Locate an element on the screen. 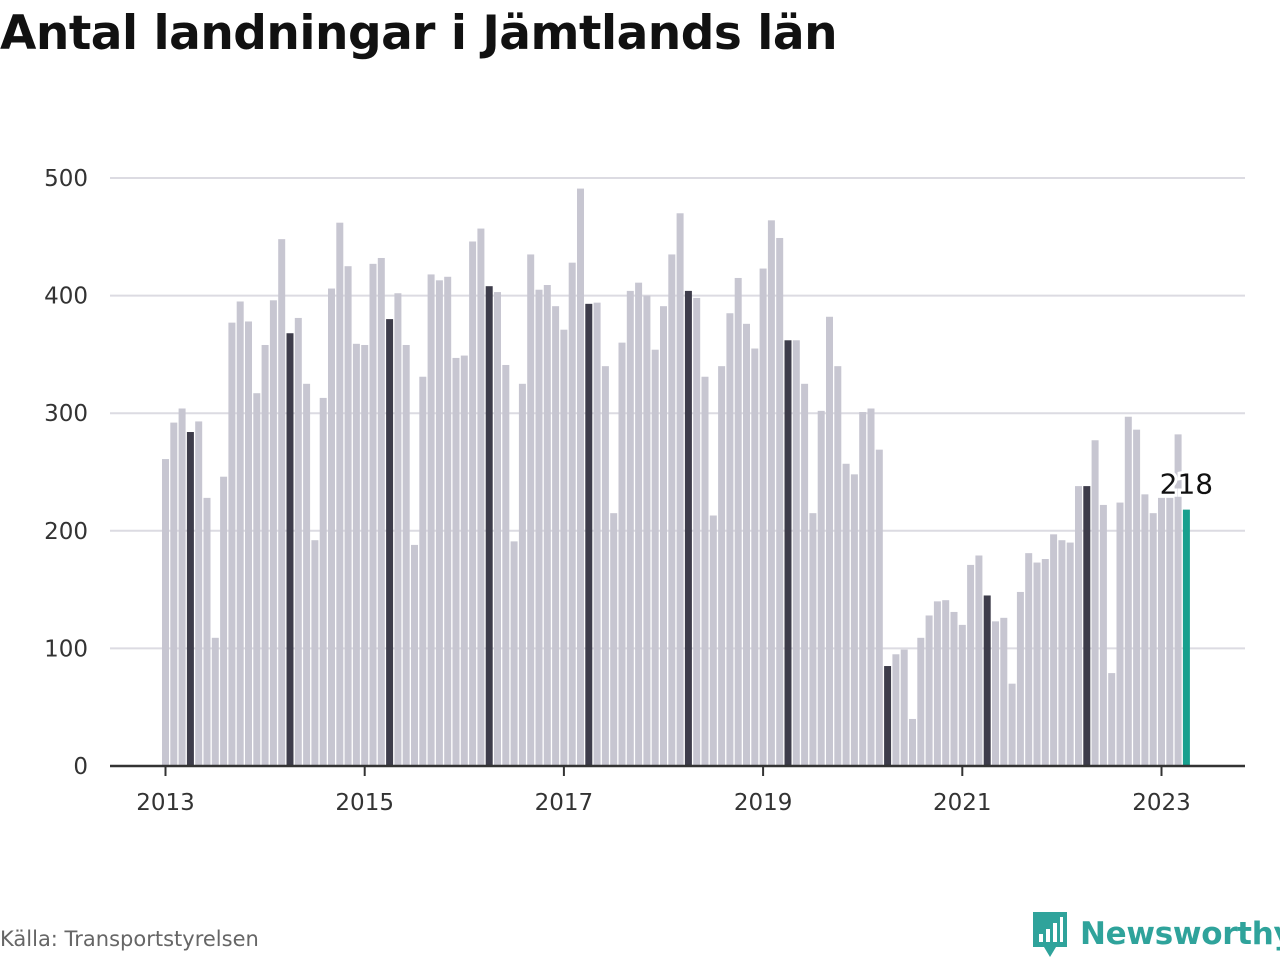 The height and width of the screenshot is (960, 1280). y-axis-ticks: 0 100 200 300 400 500 is located at coordinates (66, 473).